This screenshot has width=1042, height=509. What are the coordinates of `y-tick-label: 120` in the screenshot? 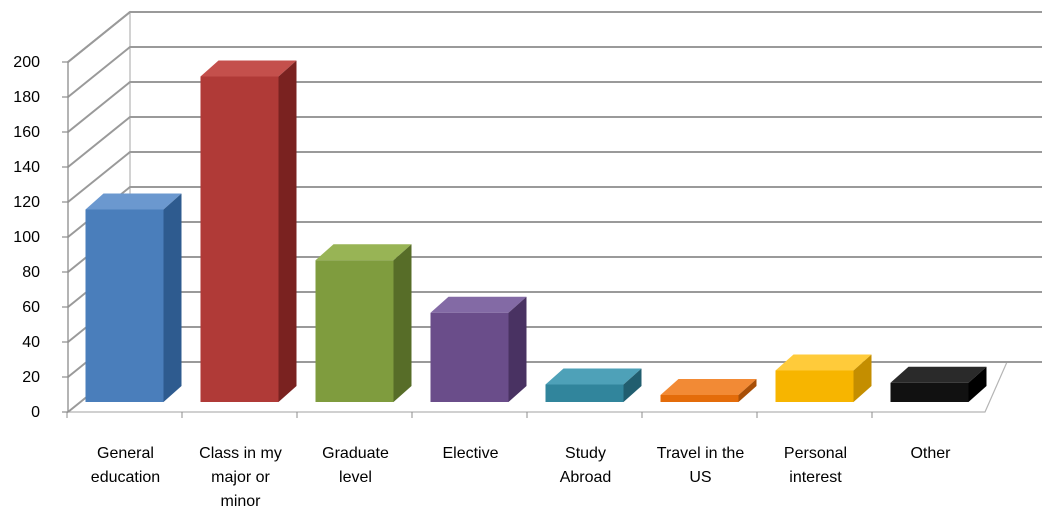 It's located at (26, 202).